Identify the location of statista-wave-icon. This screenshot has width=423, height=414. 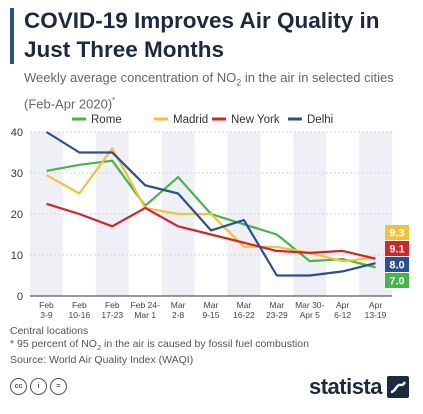
(398, 387).